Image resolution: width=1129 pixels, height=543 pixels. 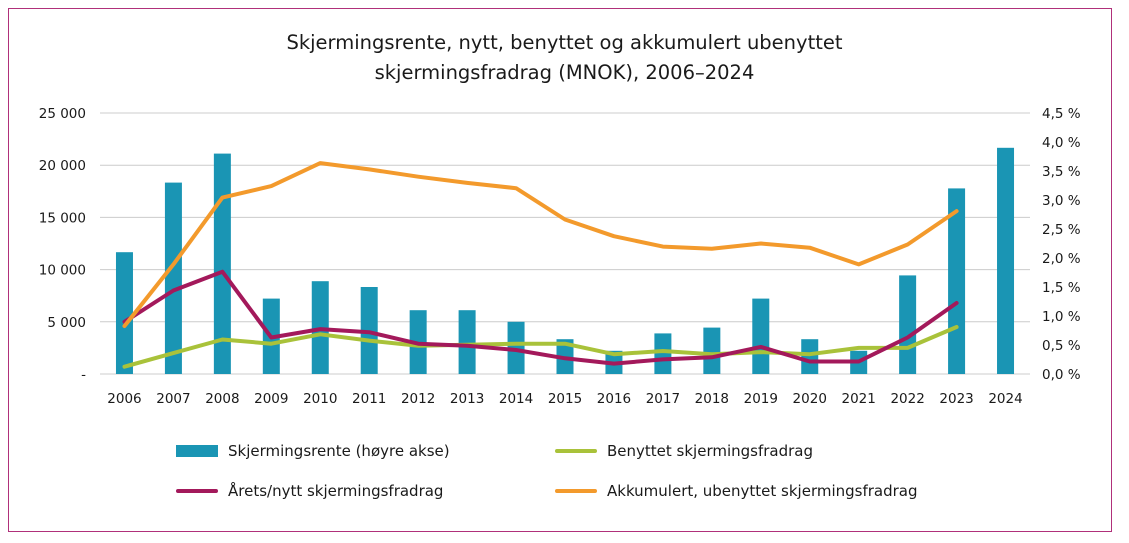 I want to click on bar-skjermingsrente-2007, so click(x=173, y=278).